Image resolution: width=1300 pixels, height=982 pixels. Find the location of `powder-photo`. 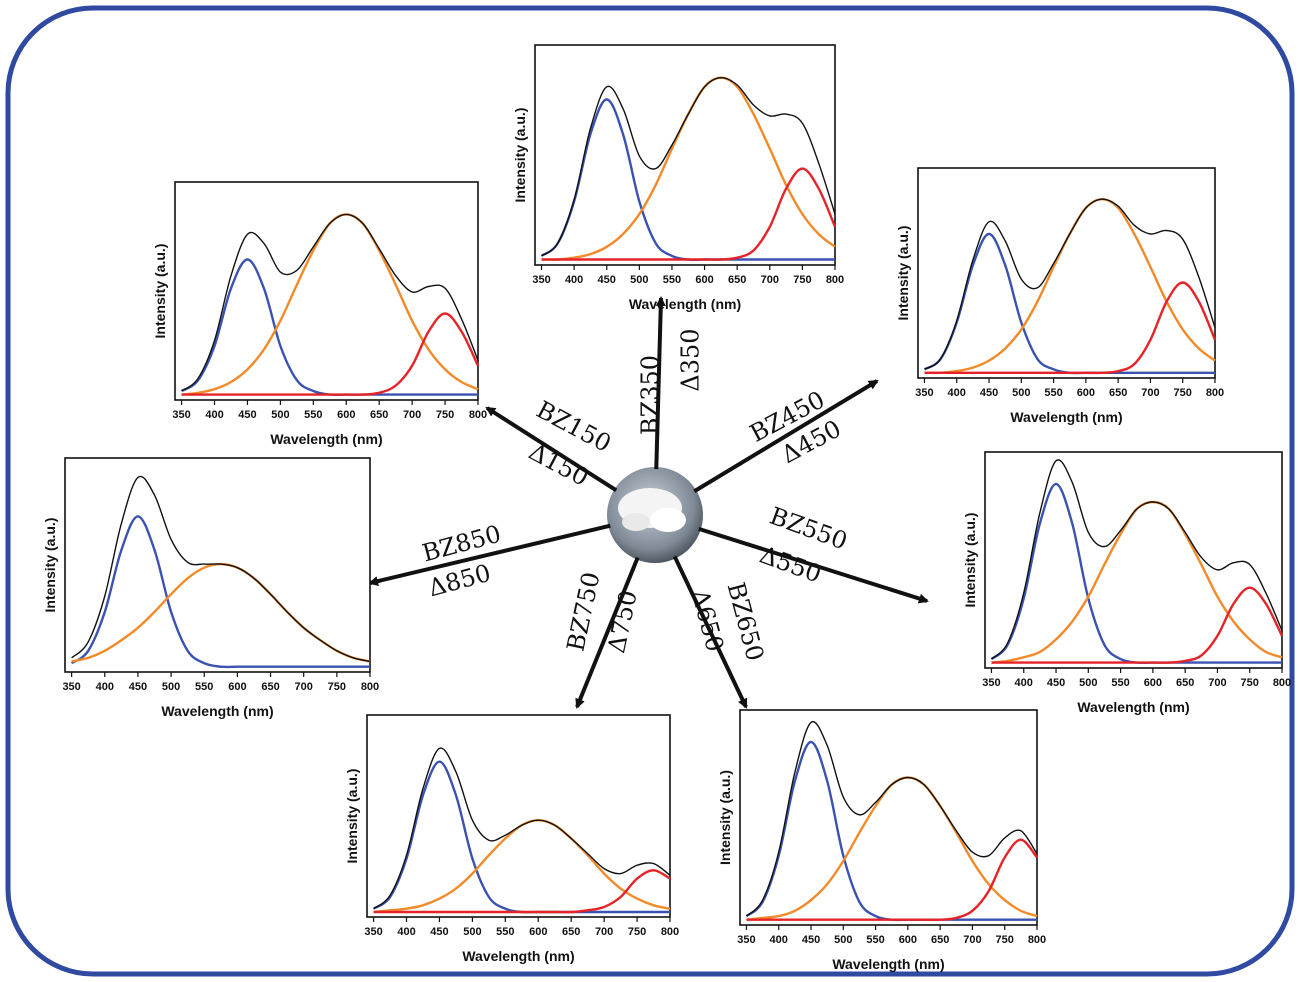

powder-photo is located at coordinates (655, 515).